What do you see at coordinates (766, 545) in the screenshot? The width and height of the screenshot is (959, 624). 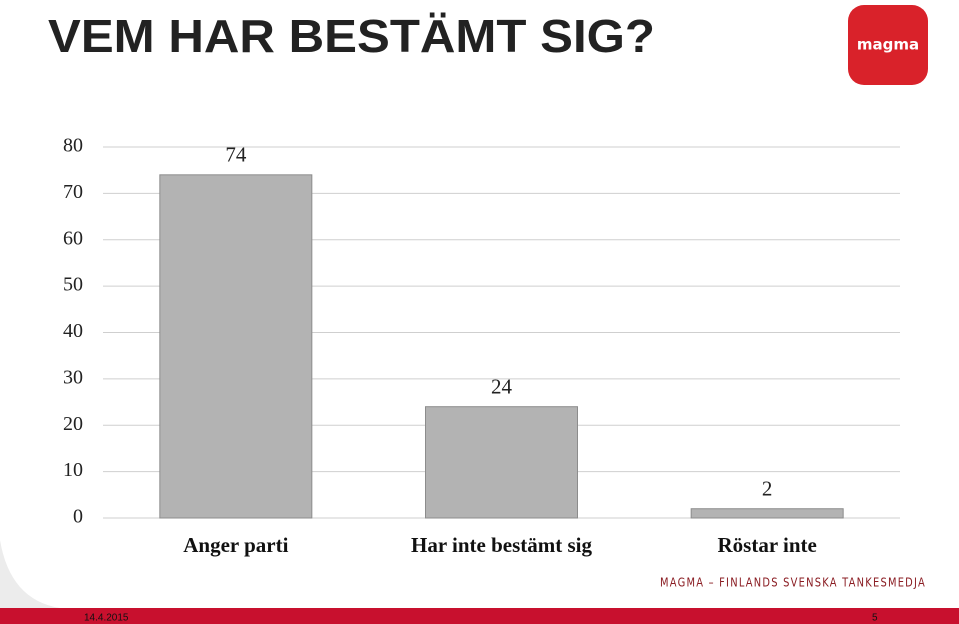 I see `x-tick-label: Röstar inte` at bounding box center [766, 545].